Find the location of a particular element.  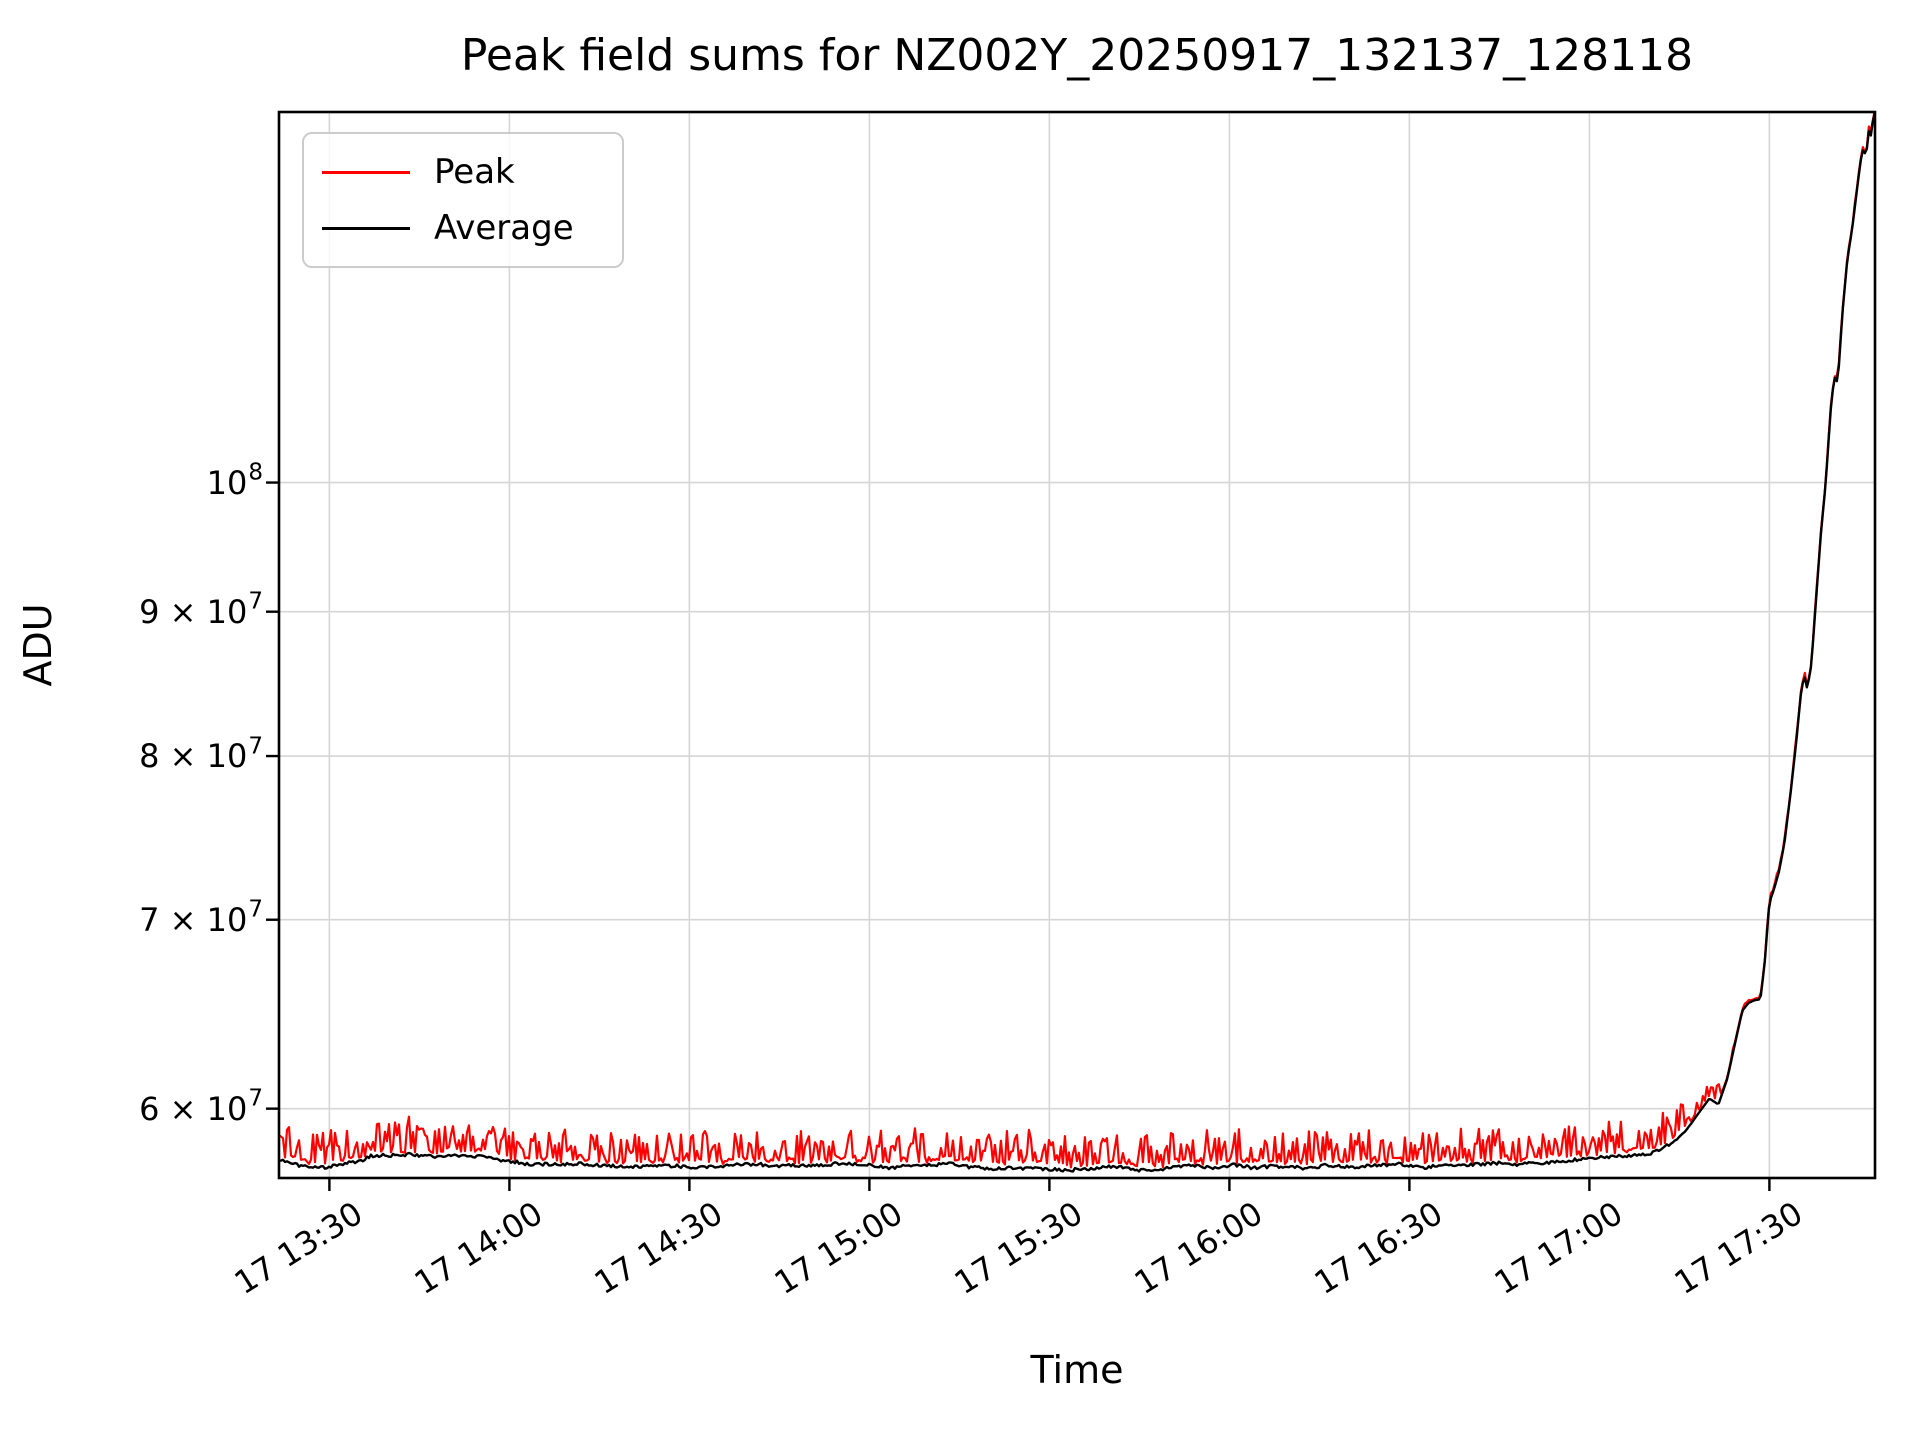

y-tick-label: 8 × 107 is located at coordinates (201, 754).